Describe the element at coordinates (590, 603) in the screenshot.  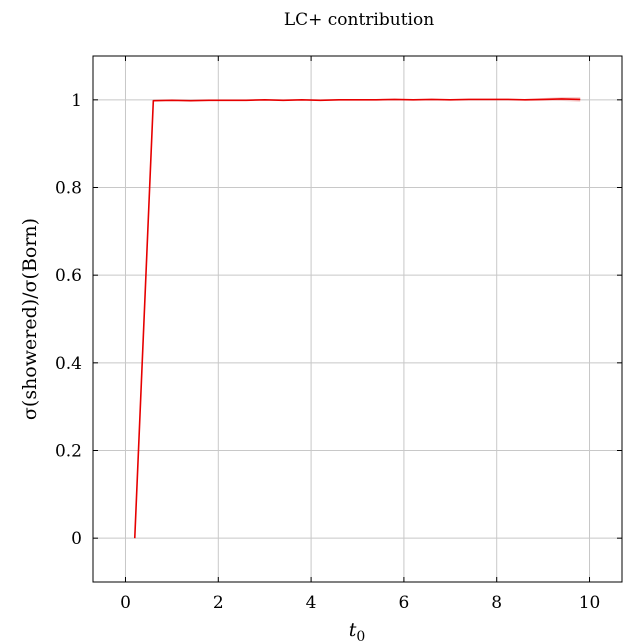
I see `x-tick-label: 10` at that location.